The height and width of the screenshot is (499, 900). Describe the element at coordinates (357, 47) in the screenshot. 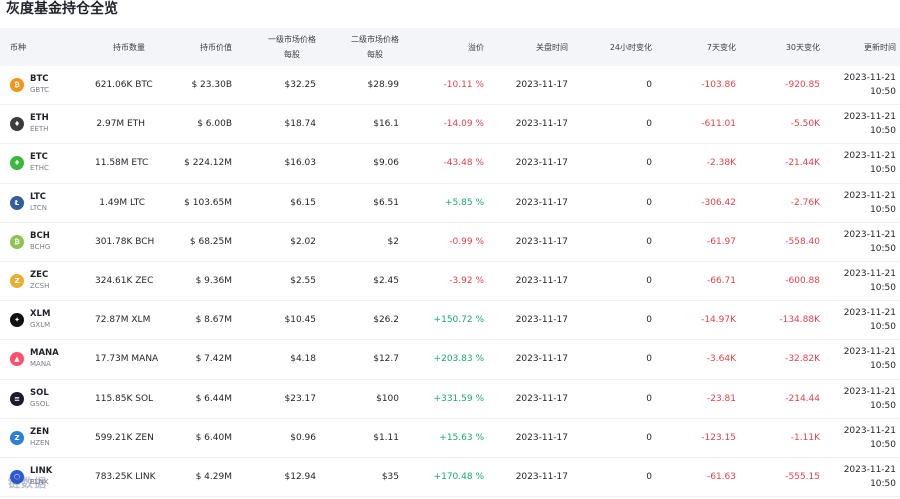

I see `header-secondary-price: 二级市场价格 每股` at that location.